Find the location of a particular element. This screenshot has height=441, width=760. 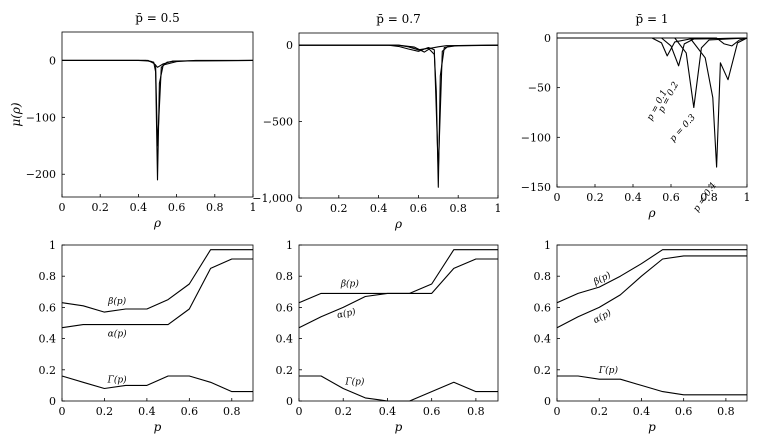

panel-4: 0 0.2 0.4 0.6 0.8 0 0.2 0.4 0.6 0.8 1 p β(p) α(p) Γ(p) is located at coordinates (146, 336).